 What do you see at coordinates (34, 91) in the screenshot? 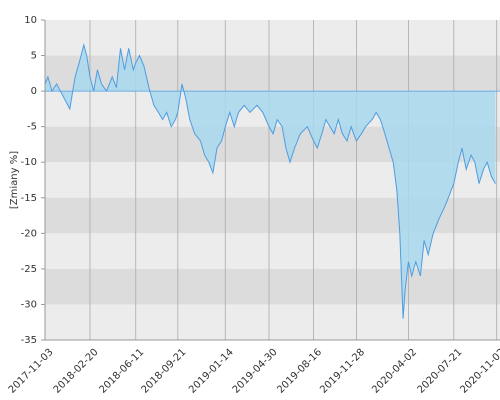
I see `y-tick-label: 0` at bounding box center [34, 91].